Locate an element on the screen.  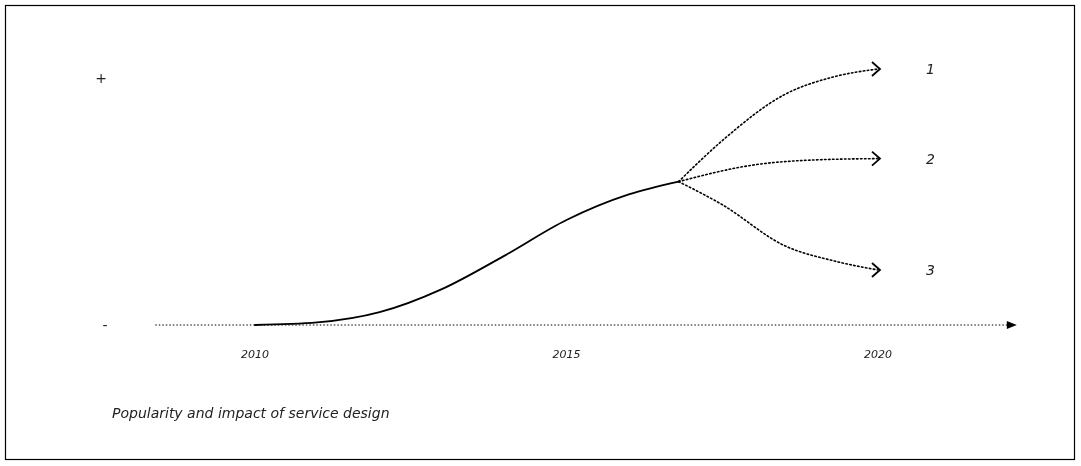
x-tick-label: 2015 is located at coordinates (566, 354).